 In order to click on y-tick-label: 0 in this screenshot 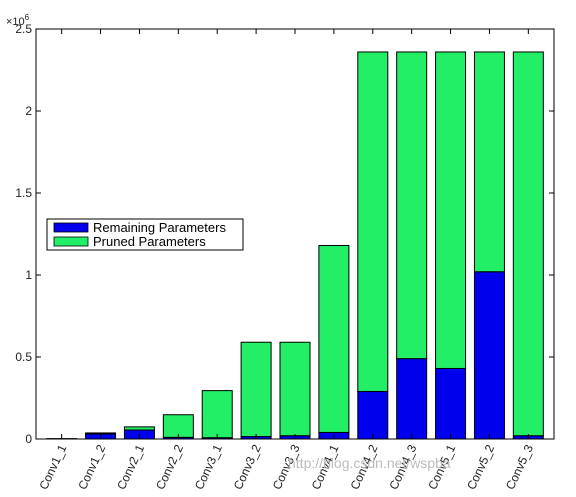, I will do `click(28, 439)`.